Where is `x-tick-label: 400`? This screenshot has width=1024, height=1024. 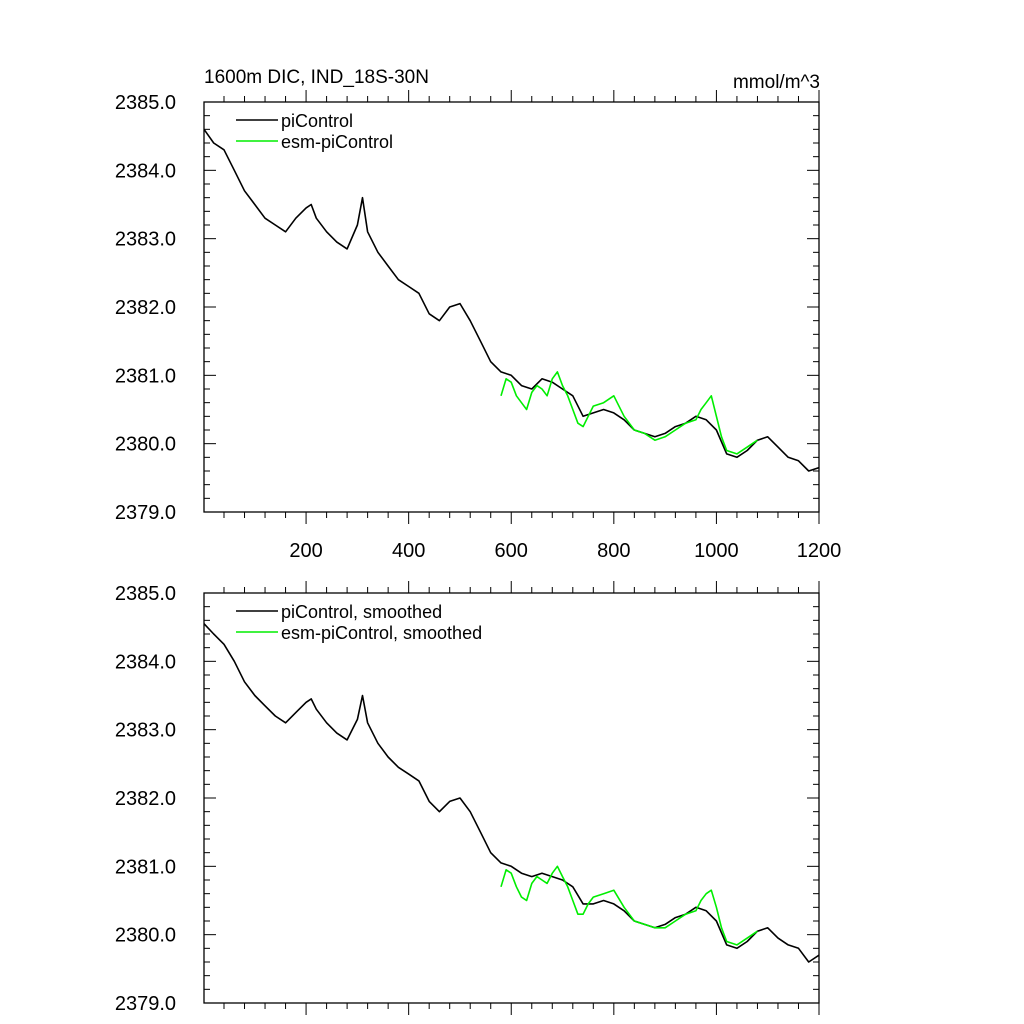
x-tick-label: 400 is located at coordinates (408, 551).